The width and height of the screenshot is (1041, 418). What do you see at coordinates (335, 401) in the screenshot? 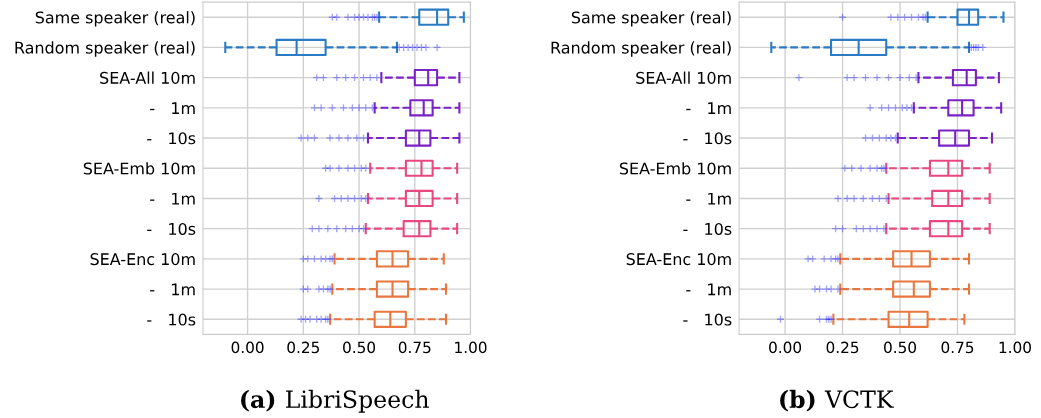
I see `text: (a) LibriSpeech` at bounding box center [335, 401].